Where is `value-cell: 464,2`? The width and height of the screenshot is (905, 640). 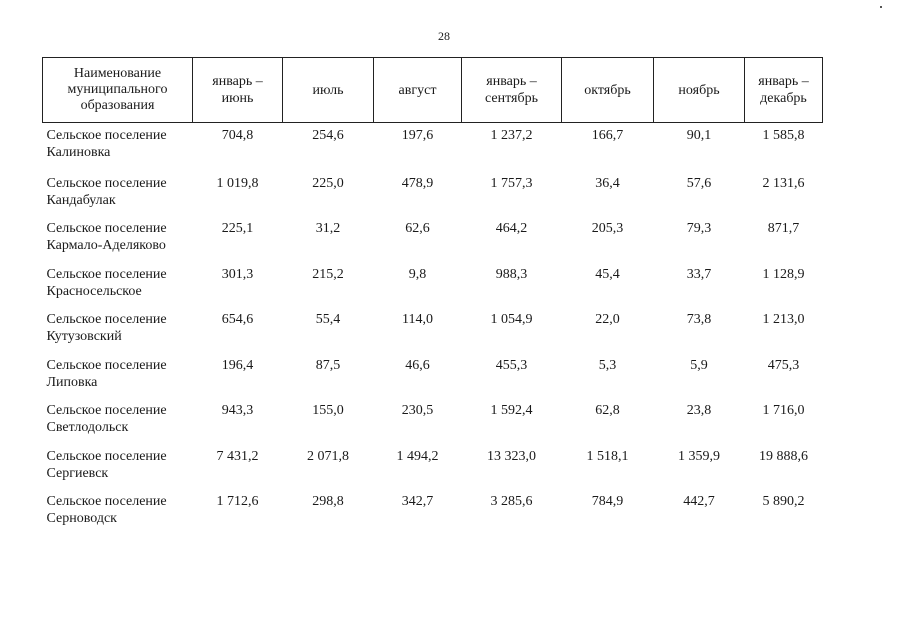 value-cell: 464,2 is located at coordinates (511, 228).